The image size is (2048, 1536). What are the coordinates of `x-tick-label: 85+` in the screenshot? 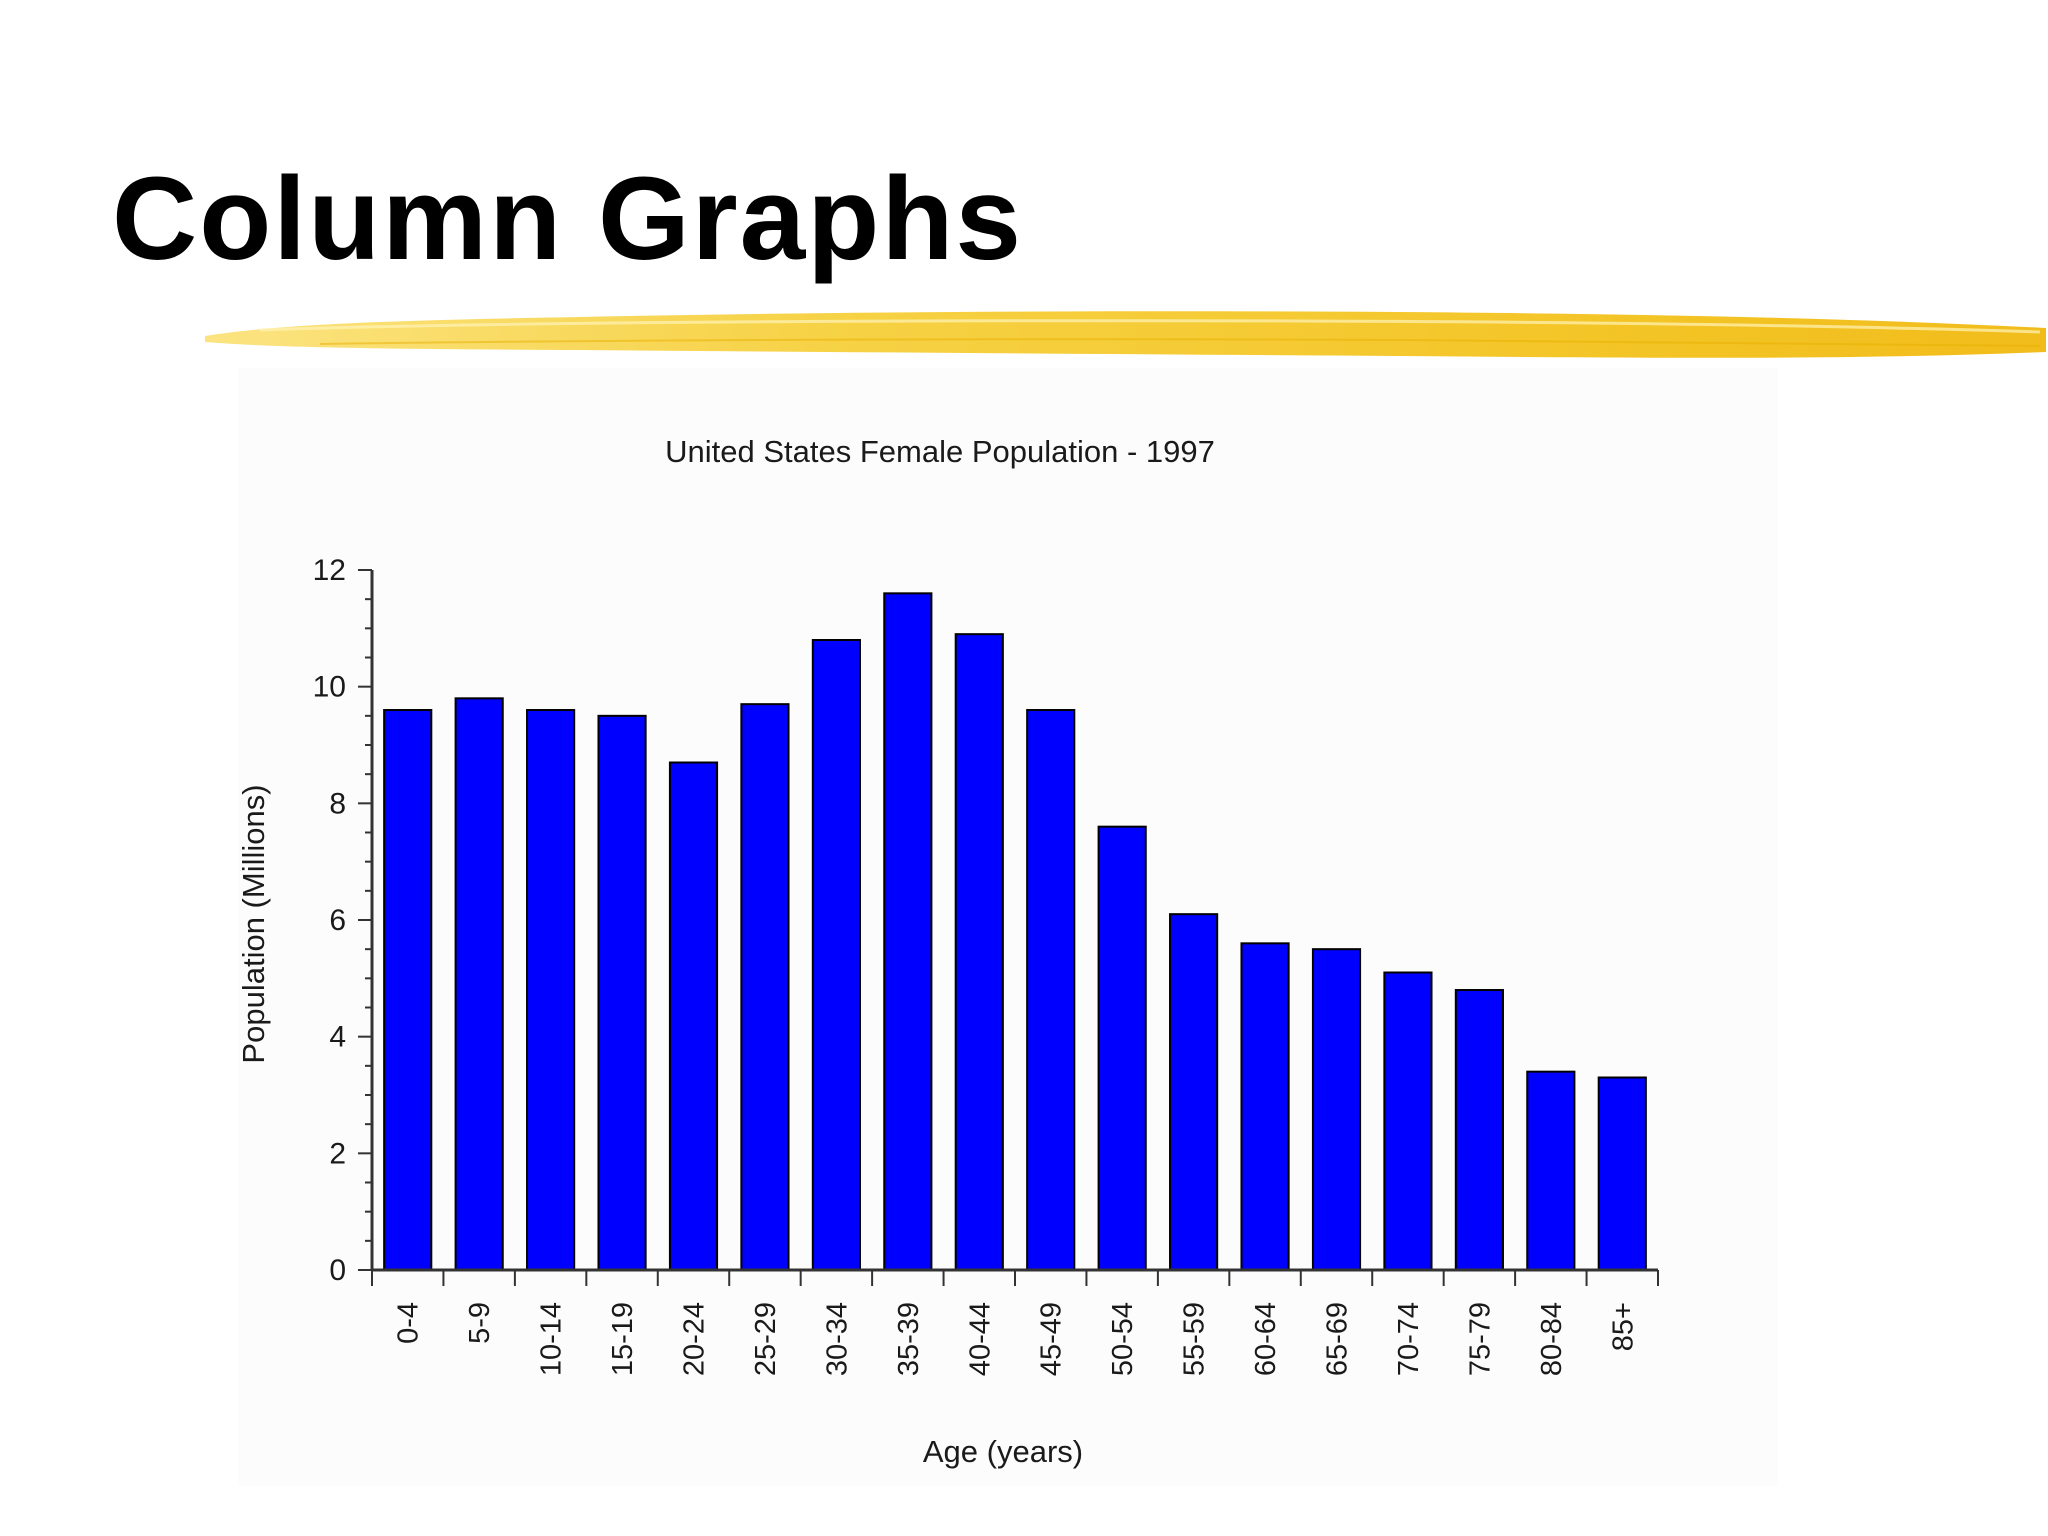 It's located at (1623, 1326).